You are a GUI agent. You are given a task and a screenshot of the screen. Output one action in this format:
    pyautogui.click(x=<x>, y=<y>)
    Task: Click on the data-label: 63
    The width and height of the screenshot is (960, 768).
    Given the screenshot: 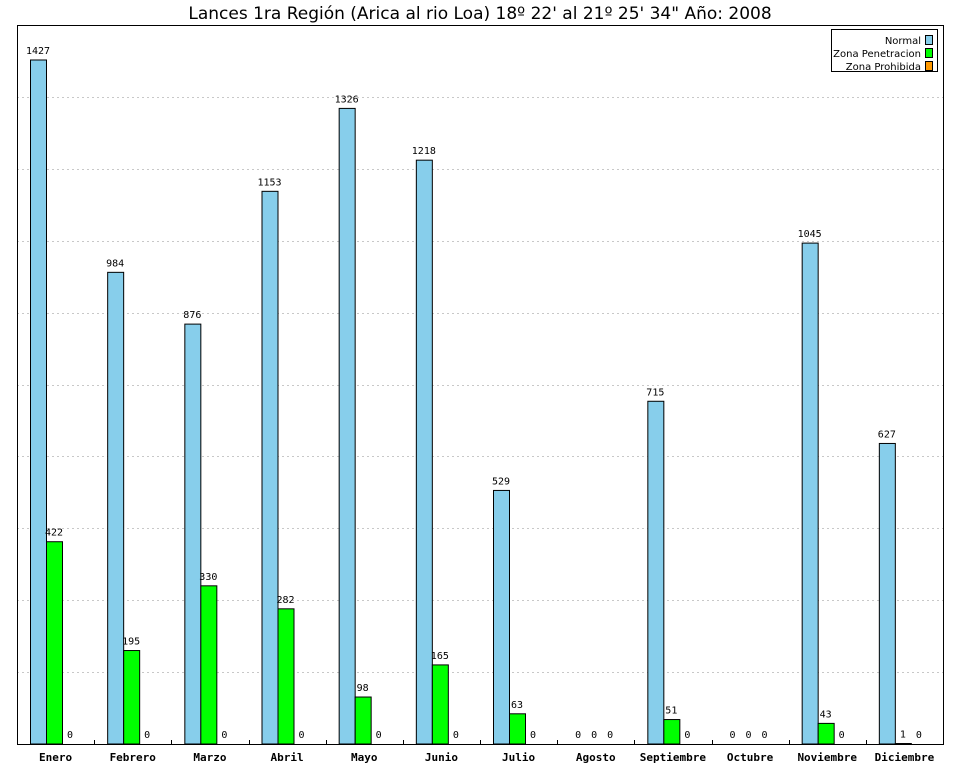 What is the action you would take?
    pyautogui.click(x=517, y=705)
    